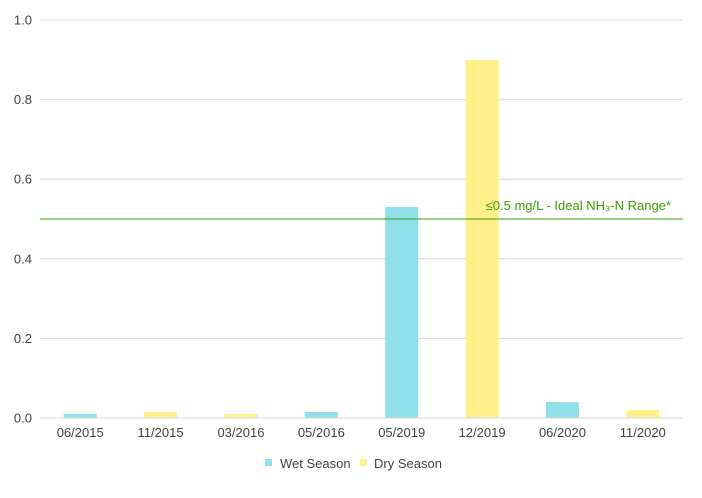 This screenshot has height=498, width=702. Describe the element at coordinates (643, 432) in the screenshot. I see `x-tick-label: 11/2020` at that location.